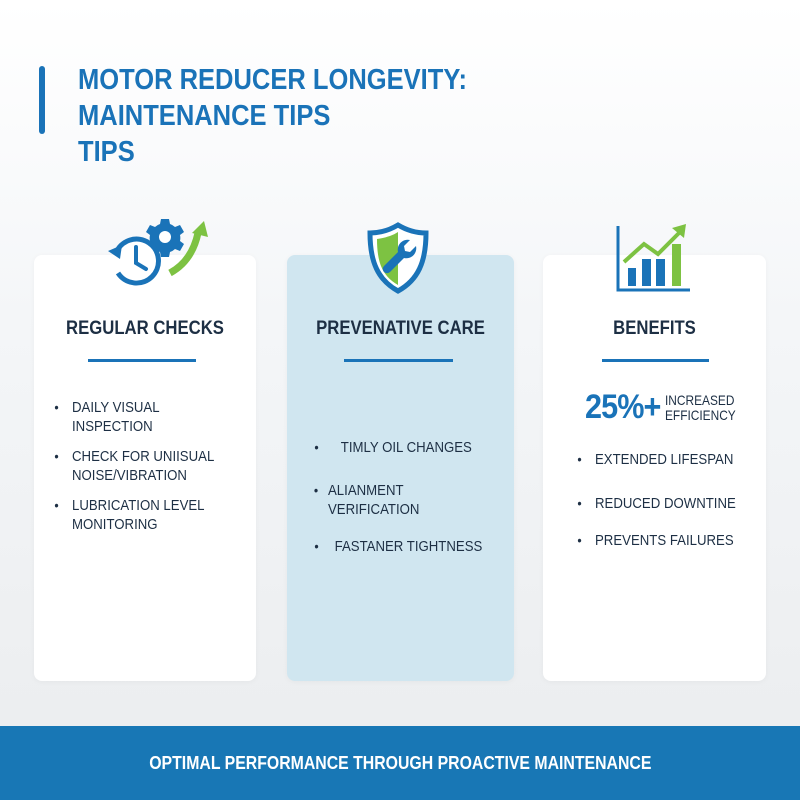  Describe the element at coordinates (145, 328) in the screenshot. I see `card-title-regular-checks: REGULAR CHECKS` at that location.